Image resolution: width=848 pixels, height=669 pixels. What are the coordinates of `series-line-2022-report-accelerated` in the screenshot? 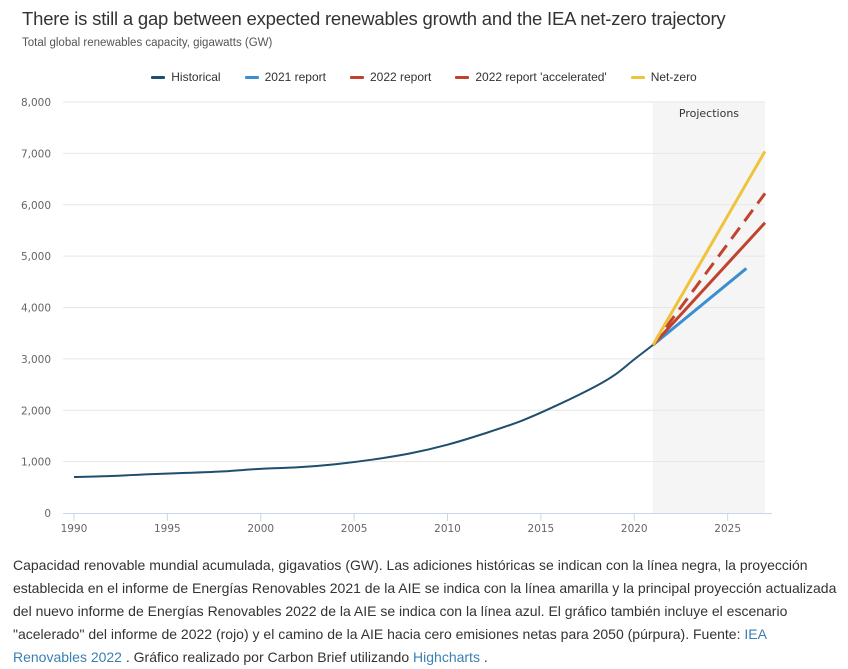 It's located at (709, 269).